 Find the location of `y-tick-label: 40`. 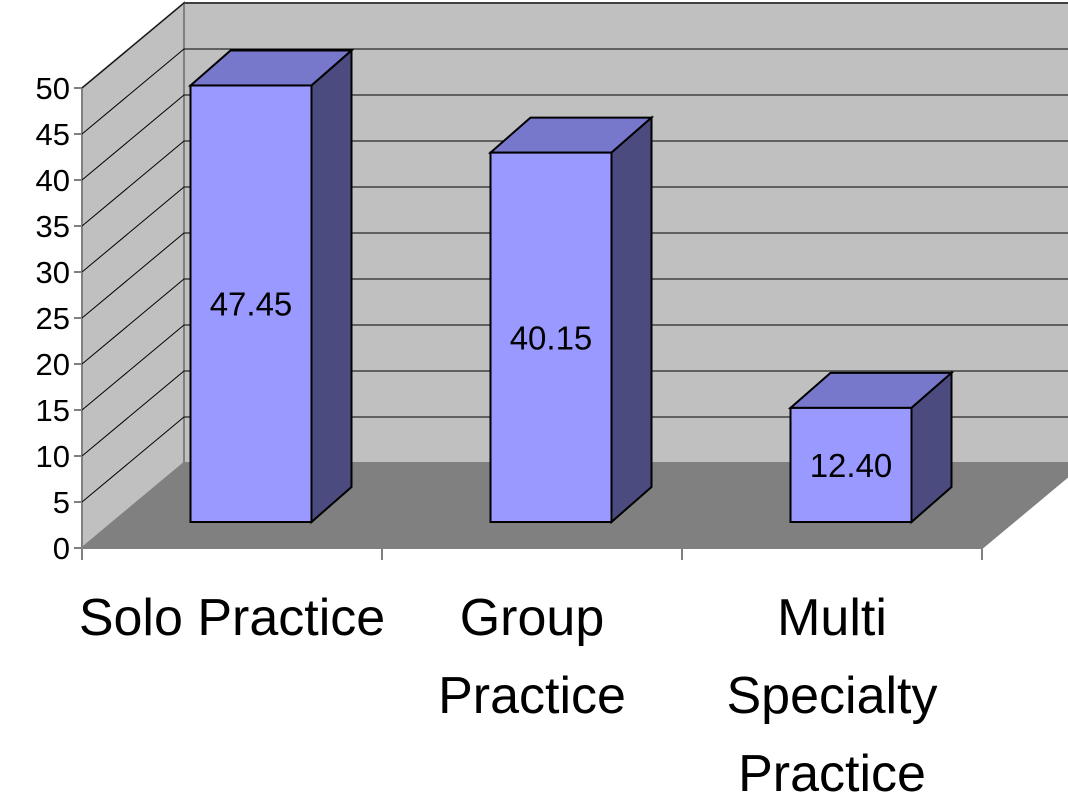

y-tick-label: 40 is located at coordinates (53, 180).